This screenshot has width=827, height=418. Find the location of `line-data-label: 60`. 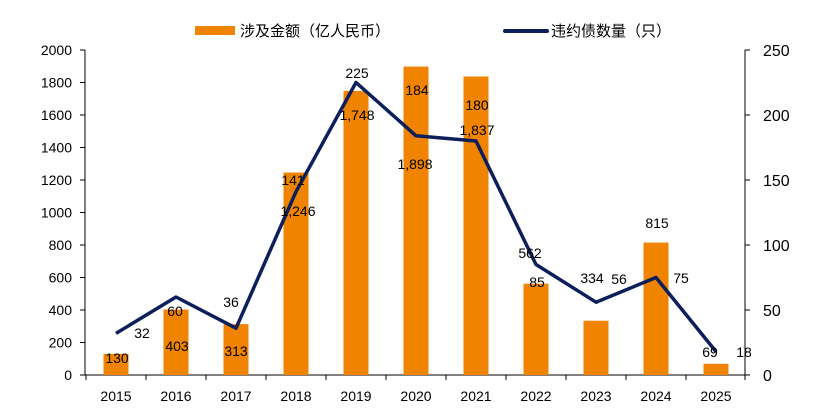

line-data-label: 60 is located at coordinates (175, 311).